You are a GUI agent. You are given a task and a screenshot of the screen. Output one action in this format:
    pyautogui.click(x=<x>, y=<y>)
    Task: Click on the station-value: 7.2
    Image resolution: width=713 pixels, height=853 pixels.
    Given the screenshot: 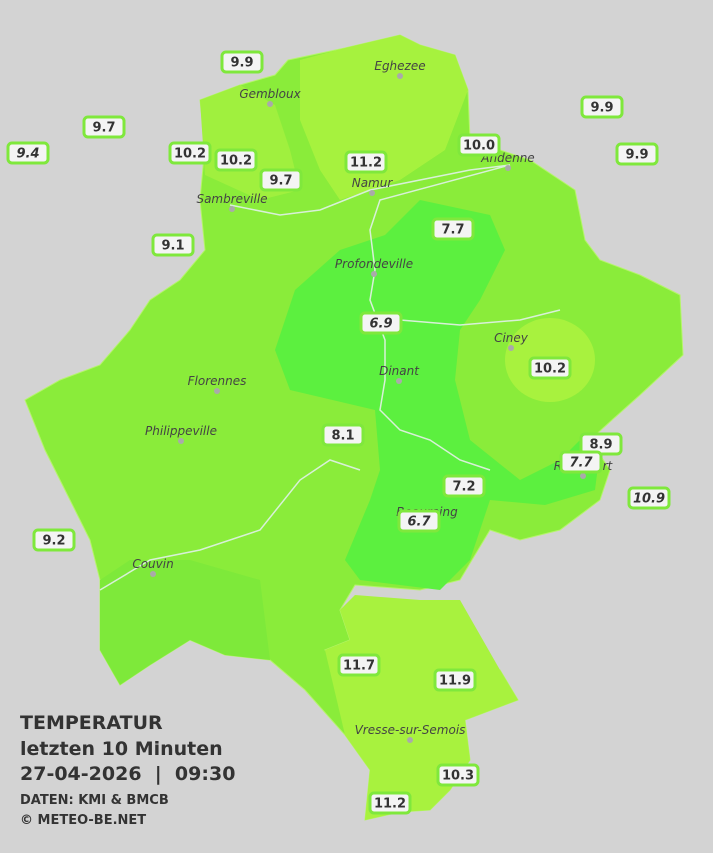 What is the action you would take?
    pyautogui.click(x=463, y=487)
    